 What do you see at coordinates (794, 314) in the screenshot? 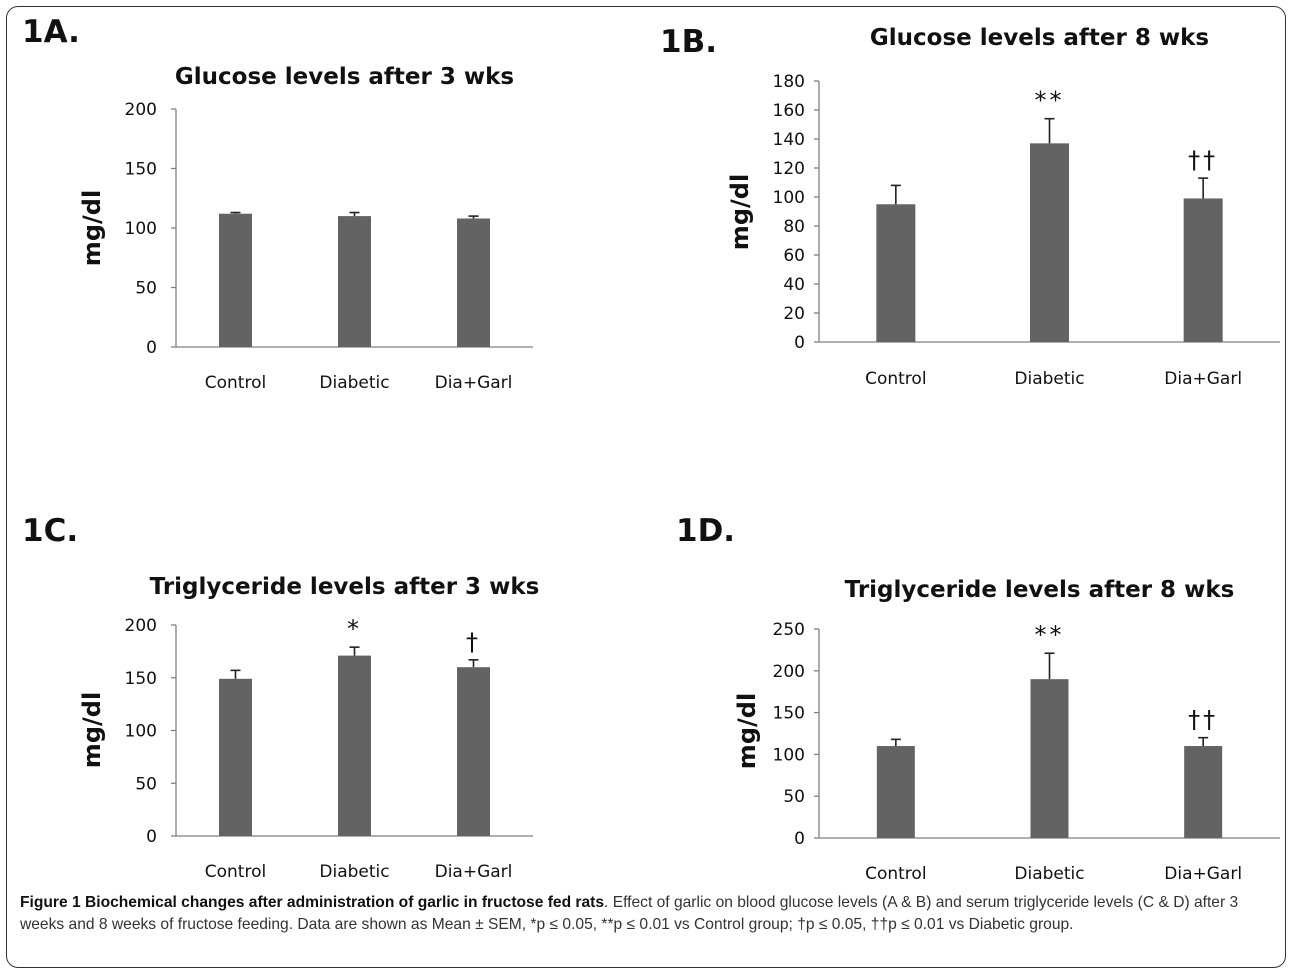
I see `y-tick-label: 20` at bounding box center [794, 314].